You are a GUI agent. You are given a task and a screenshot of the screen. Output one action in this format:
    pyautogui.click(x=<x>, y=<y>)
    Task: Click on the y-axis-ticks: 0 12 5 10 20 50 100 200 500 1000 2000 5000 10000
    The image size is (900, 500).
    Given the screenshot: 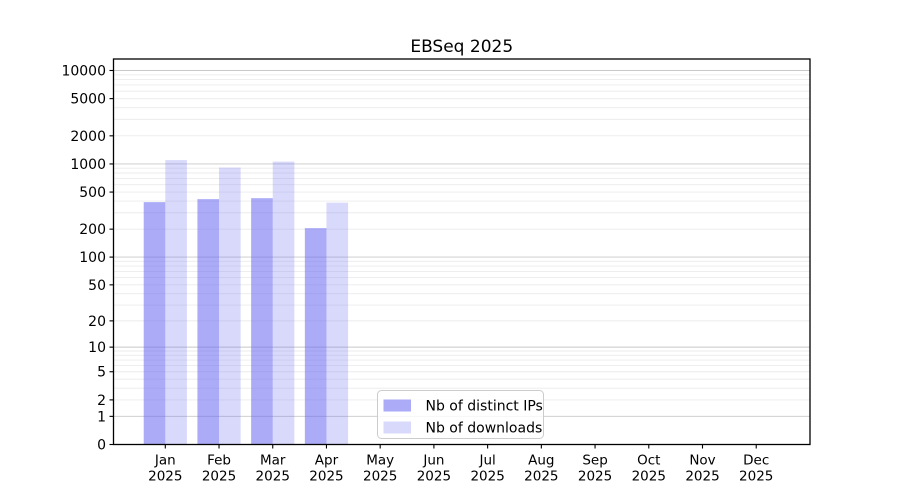 What is the action you would take?
    pyautogui.click(x=87, y=258)
    